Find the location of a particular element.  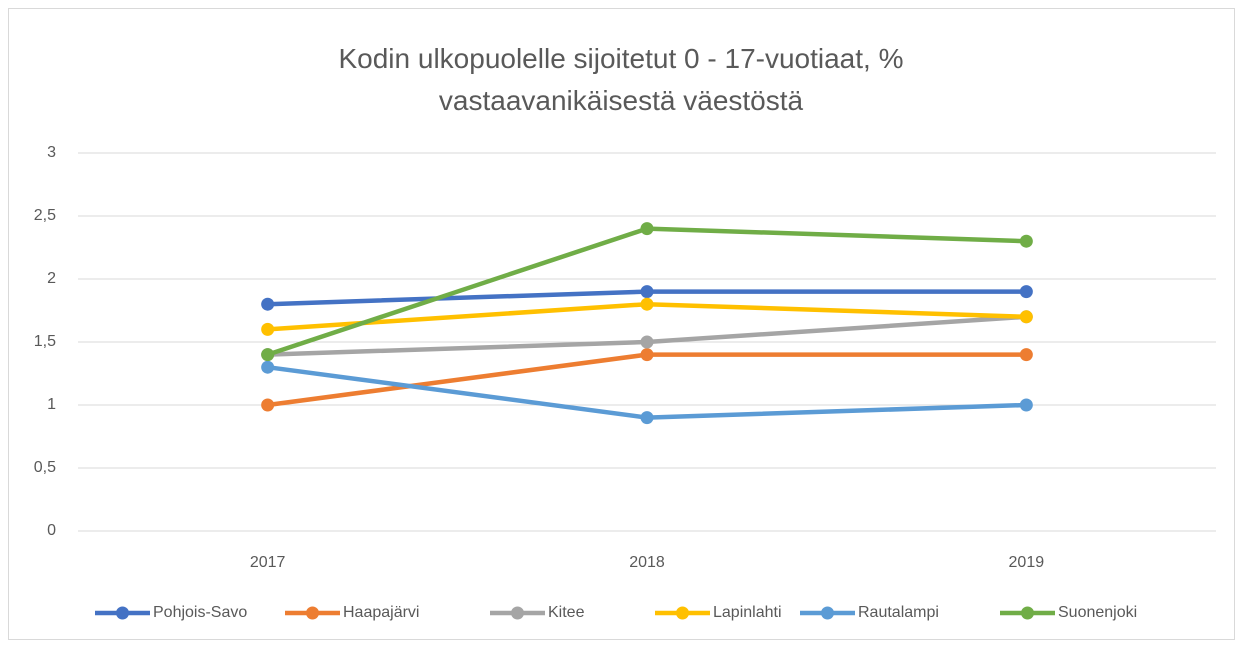

y-tick-label: 0,5 is located at coordinates (45, 467).